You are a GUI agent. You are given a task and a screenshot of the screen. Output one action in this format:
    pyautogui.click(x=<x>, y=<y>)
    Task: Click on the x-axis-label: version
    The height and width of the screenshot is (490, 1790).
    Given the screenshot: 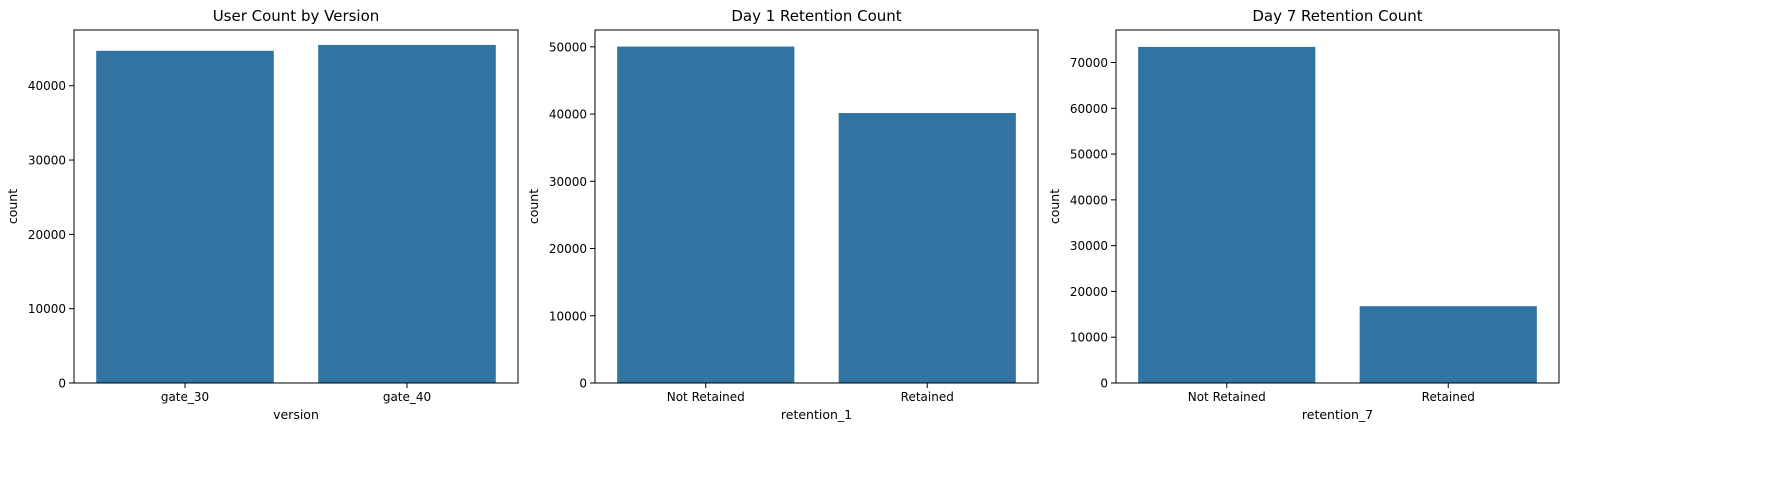 What is the action you would take?
    pyautogui.click(x=296, y=414)
    